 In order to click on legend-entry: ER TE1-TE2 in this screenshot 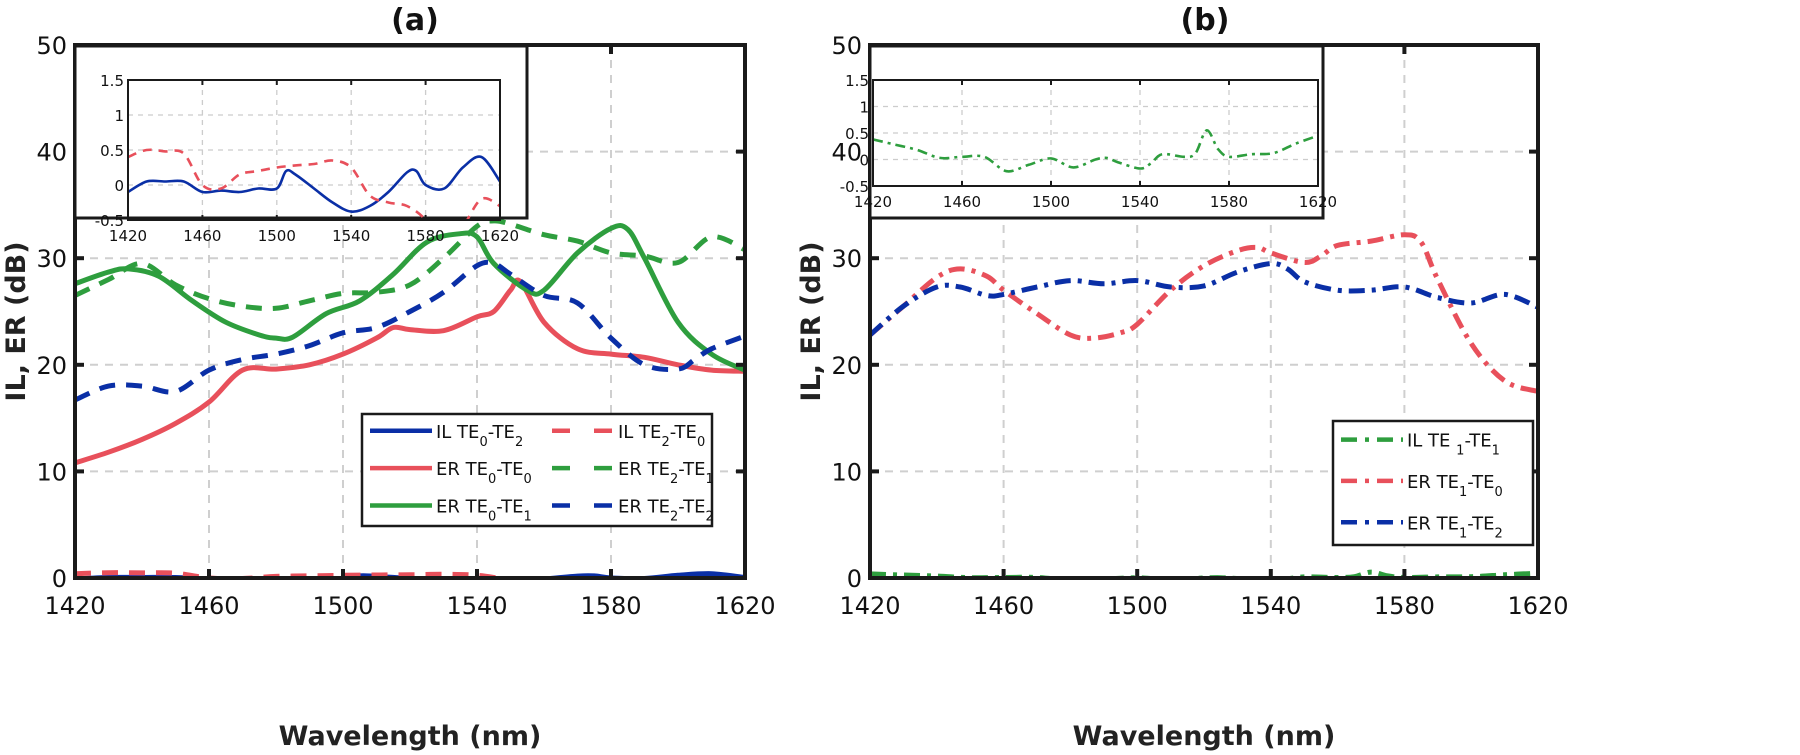, I will do `click(1422, 527)`.